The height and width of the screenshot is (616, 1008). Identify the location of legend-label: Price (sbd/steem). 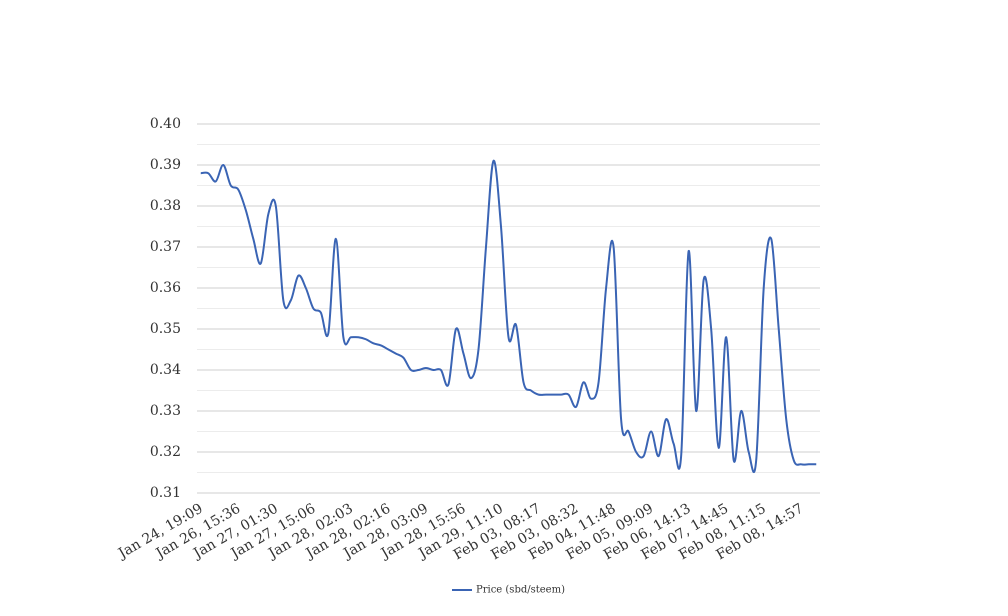
(520, 590).